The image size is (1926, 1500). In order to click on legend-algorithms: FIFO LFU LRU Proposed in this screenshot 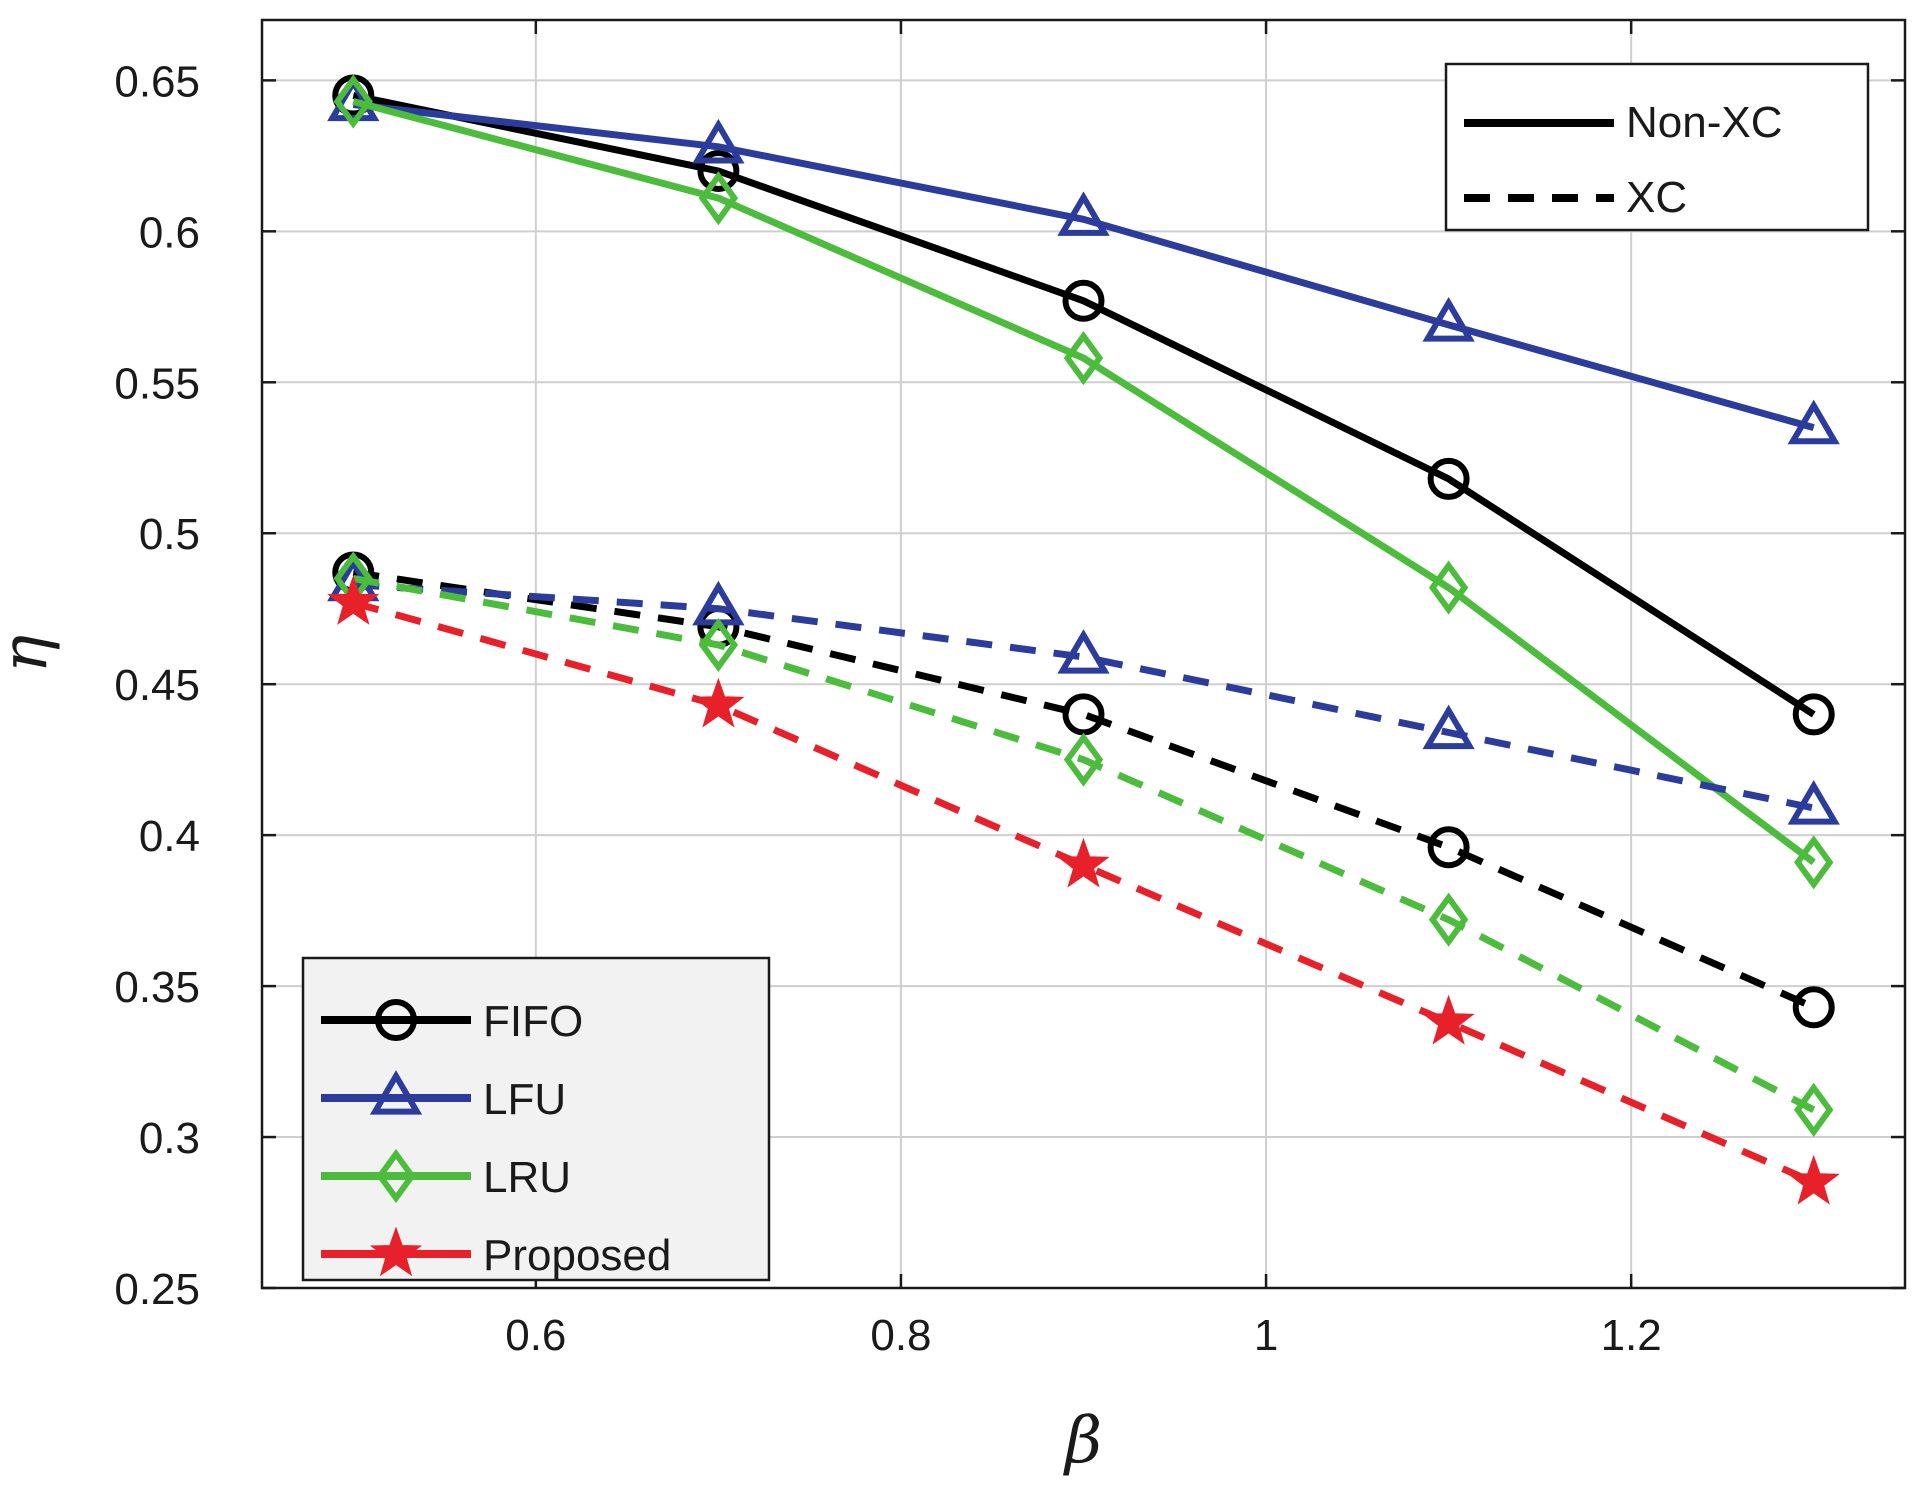, I will do `click(536, 1119)`.